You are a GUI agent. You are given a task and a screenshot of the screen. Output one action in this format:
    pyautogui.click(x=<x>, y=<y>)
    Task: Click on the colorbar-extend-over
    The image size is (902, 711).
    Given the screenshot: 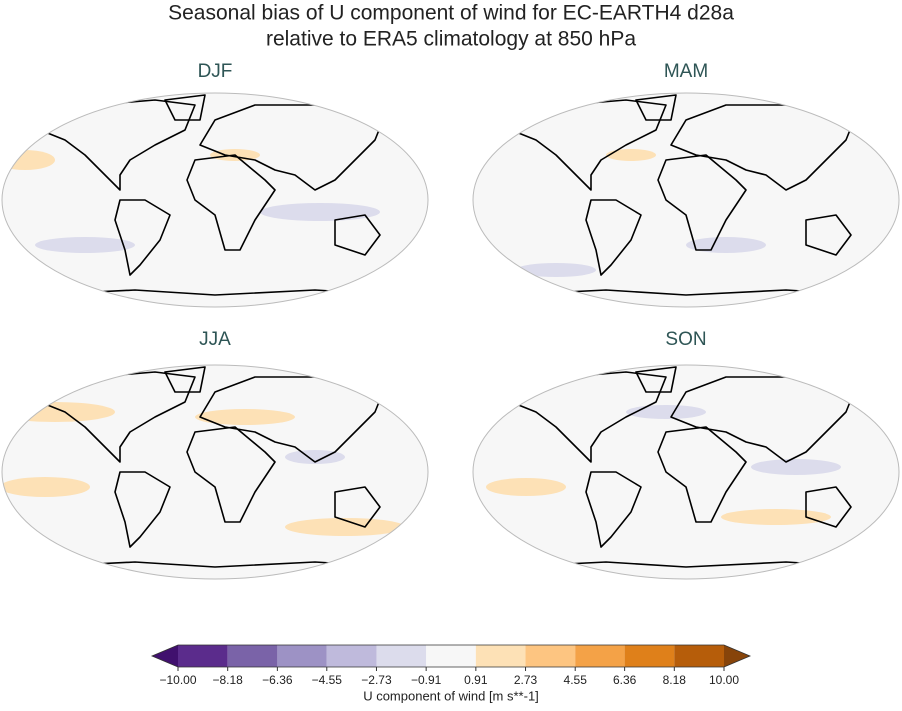 What is the action you would take?
    pyautogui.click(x=737, y=656)
    